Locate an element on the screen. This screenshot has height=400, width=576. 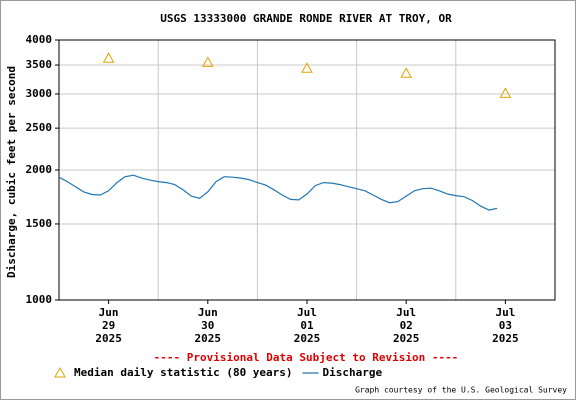
y-tick-label: 2500 is located at coordinates (39, 127).